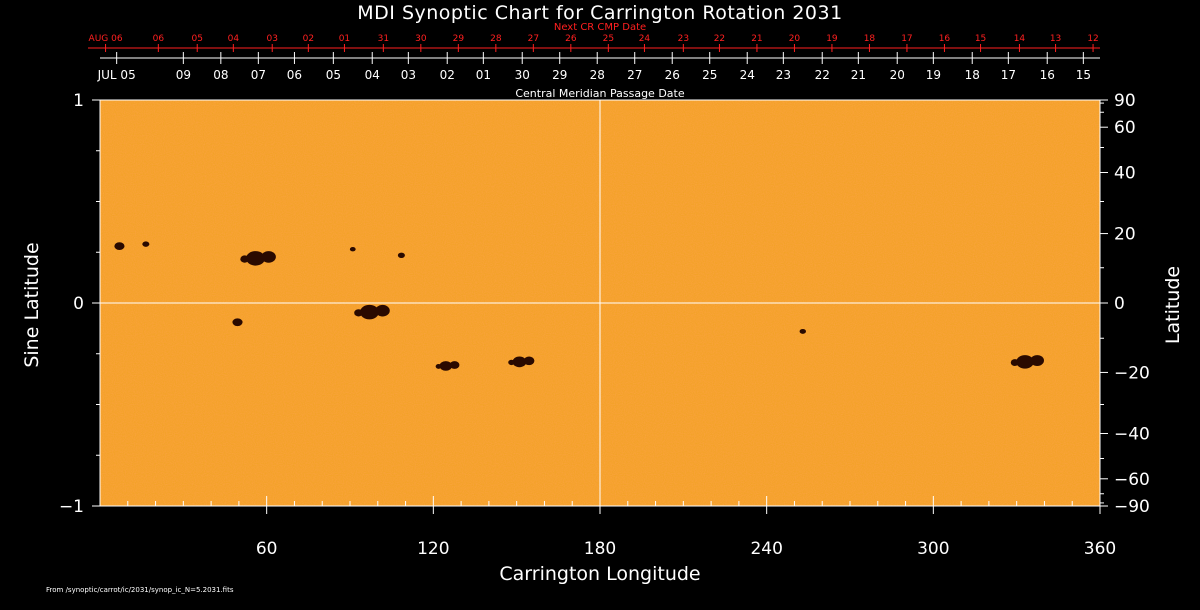 The width and height of the screenshot is (1200, 610). Describe the element at coordinates (483, 75) in the screenshot. I see `cmp-date-label: 01` at that location.